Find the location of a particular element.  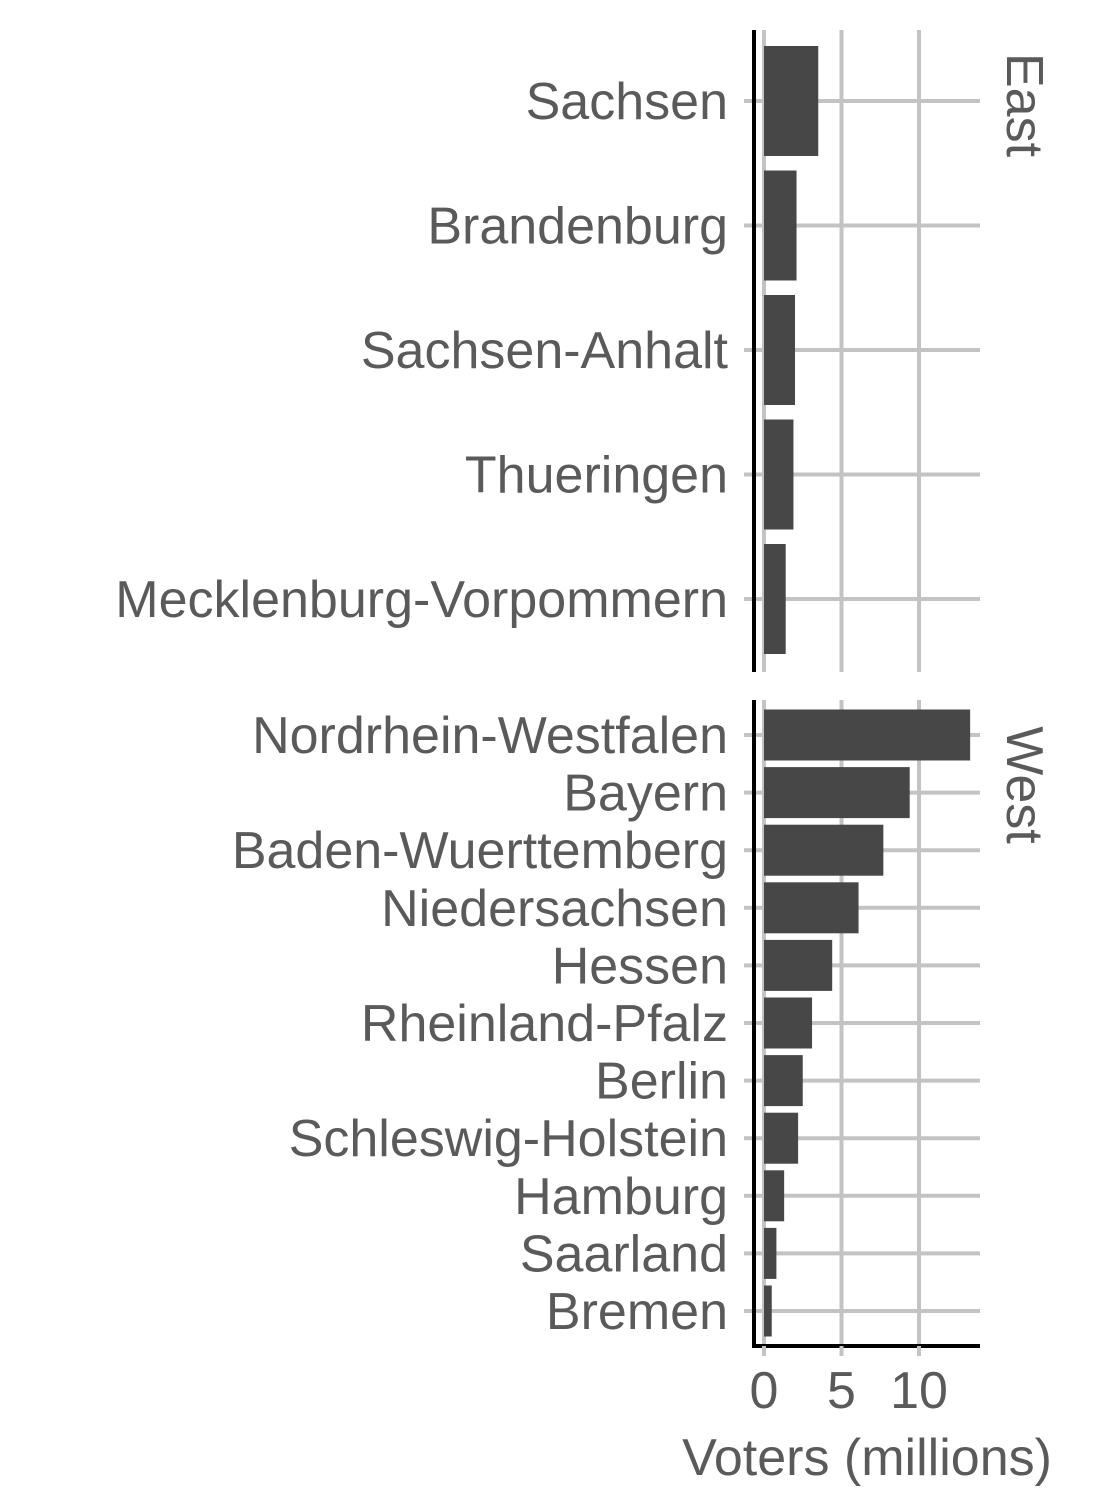

y-tick-label: Niedersachsen is located at coordinates (554, 909).